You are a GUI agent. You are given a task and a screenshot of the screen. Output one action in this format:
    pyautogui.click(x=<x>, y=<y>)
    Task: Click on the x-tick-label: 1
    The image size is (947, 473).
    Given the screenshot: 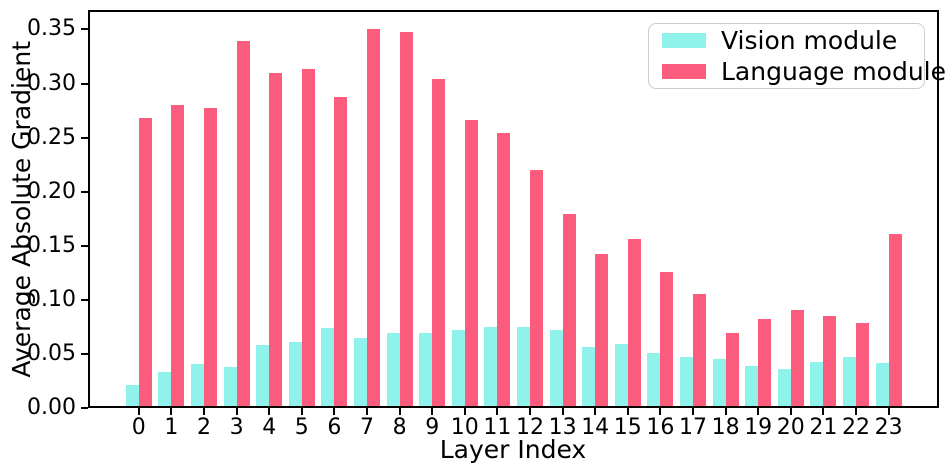 What is the action you would take?
    pyautogui.click(x=171, y=427)
    